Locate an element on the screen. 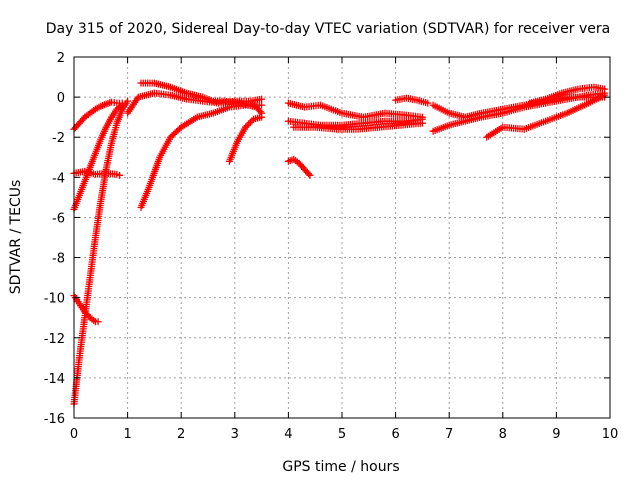  y-tick-label: -14 is located at coordinates (54, 379).